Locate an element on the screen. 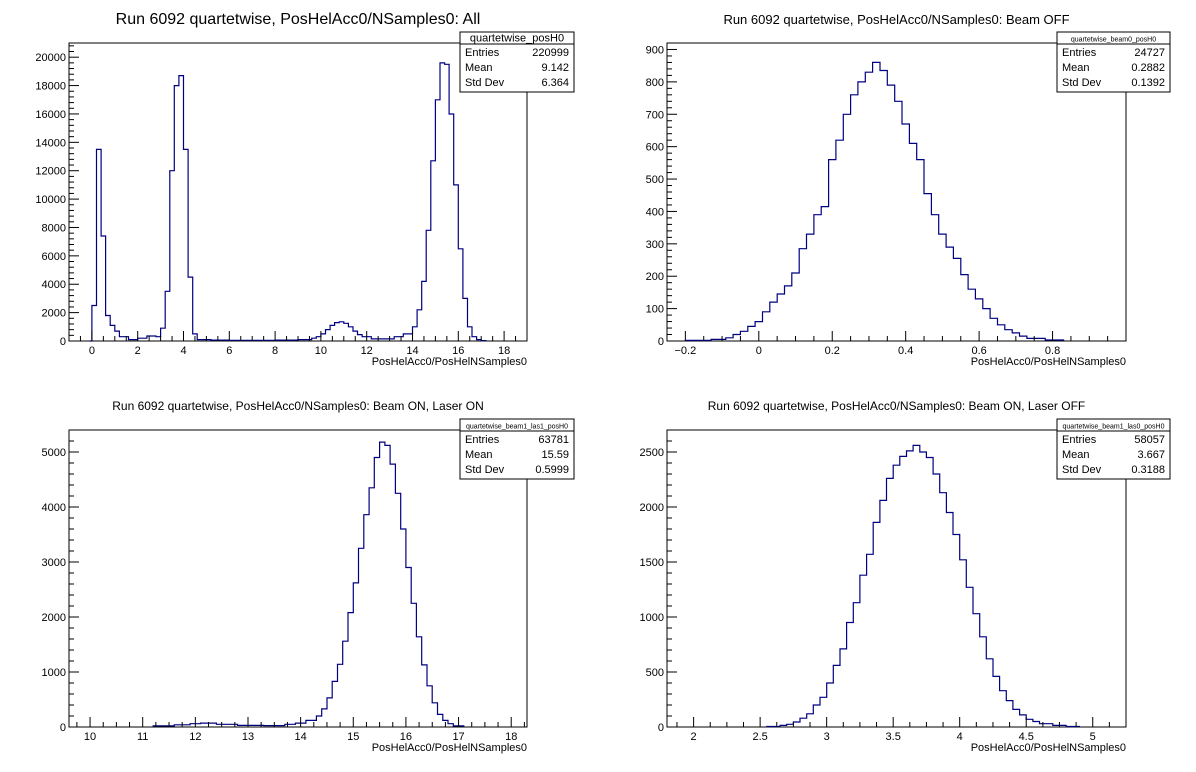  stats-row-value: 6.364 is located at coordinates (555, 83).